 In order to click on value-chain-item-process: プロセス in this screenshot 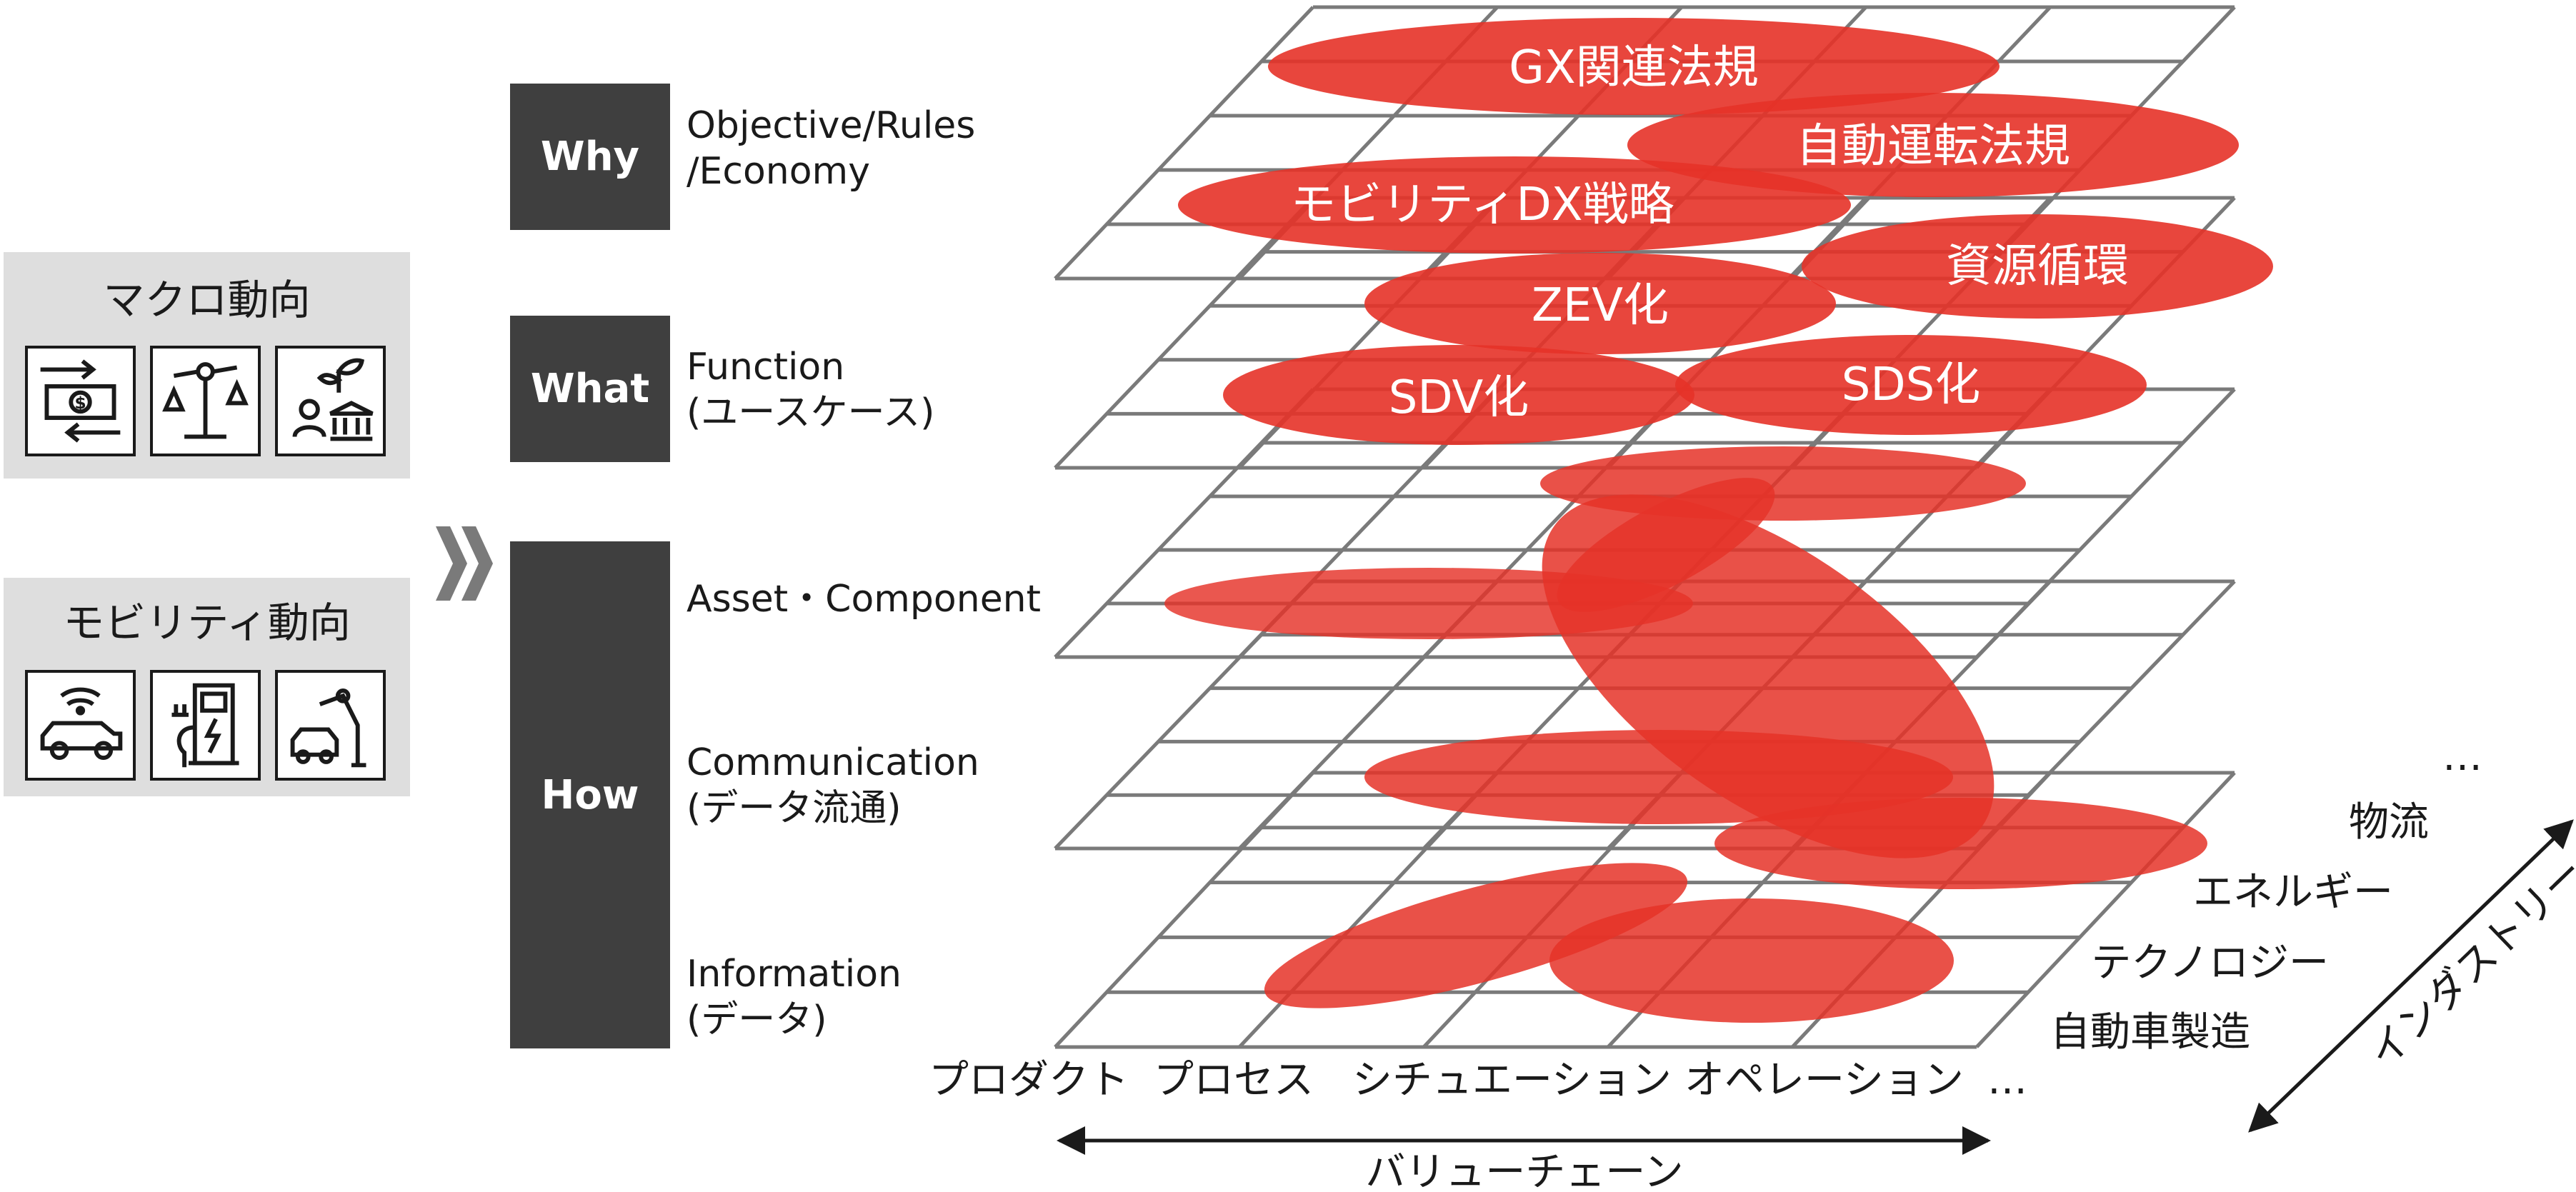, I will do `click(1234, 1080)`.